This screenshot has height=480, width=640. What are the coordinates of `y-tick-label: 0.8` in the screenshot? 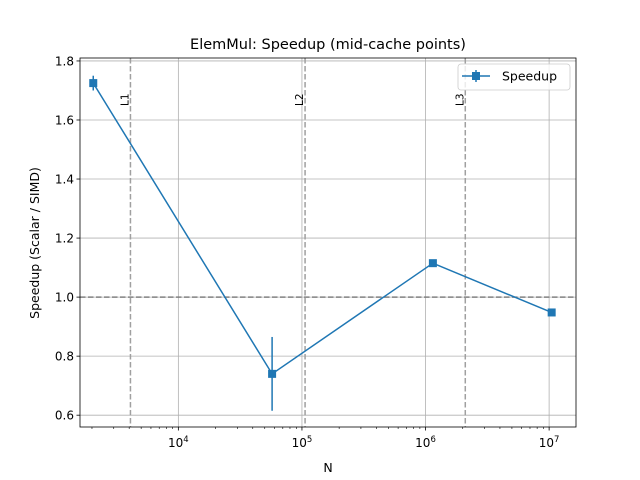 It's located at (64, 356).